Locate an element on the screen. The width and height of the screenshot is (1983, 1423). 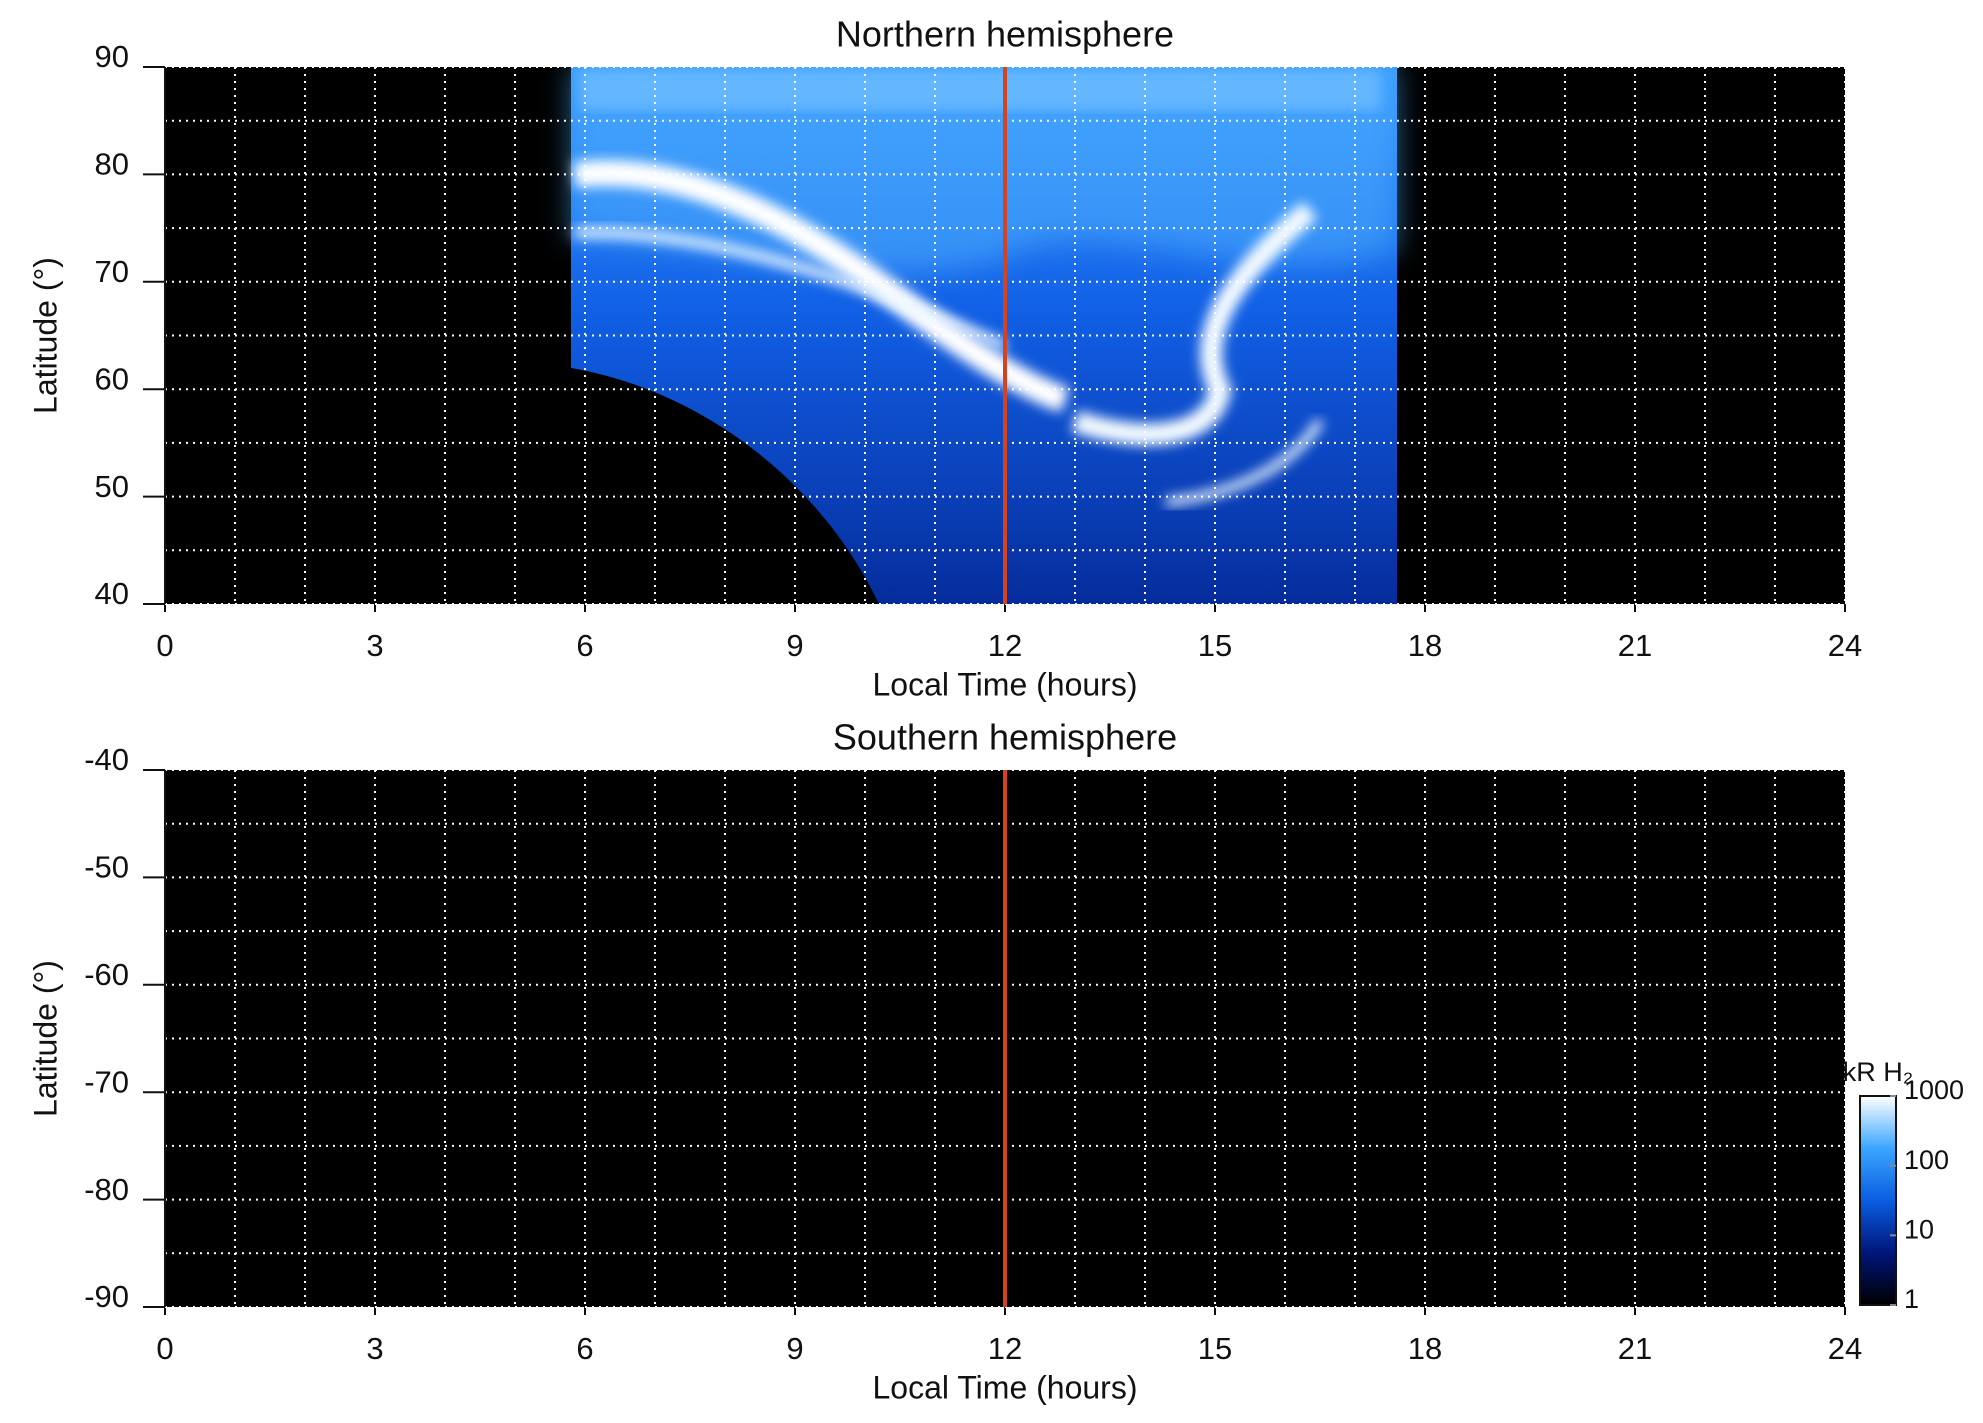
chart-title: Southern hemisphere is located at coordinates (1005, 737).